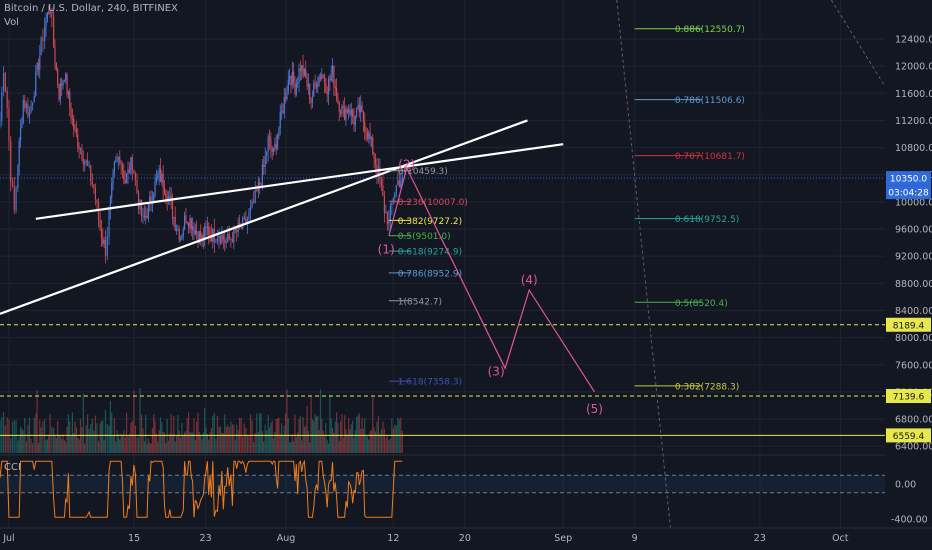  I want to click on price-axis-tag-label: 03:04:28, so click(908, 194).